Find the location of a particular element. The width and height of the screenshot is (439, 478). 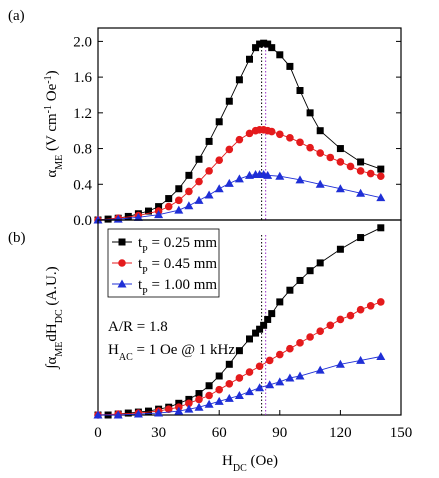

annotation: HAC = 1 Oe @ 1 kHz is located at coordinates (171, 352).